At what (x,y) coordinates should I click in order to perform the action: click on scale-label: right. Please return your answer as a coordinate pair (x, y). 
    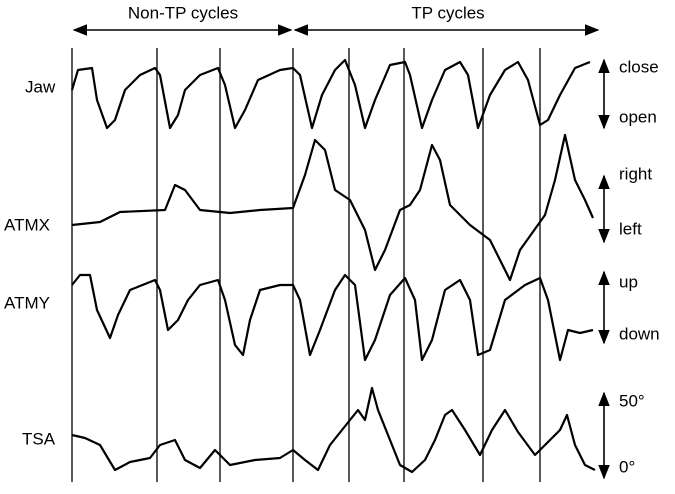
    Looking at the image, I should click on (635, 173).